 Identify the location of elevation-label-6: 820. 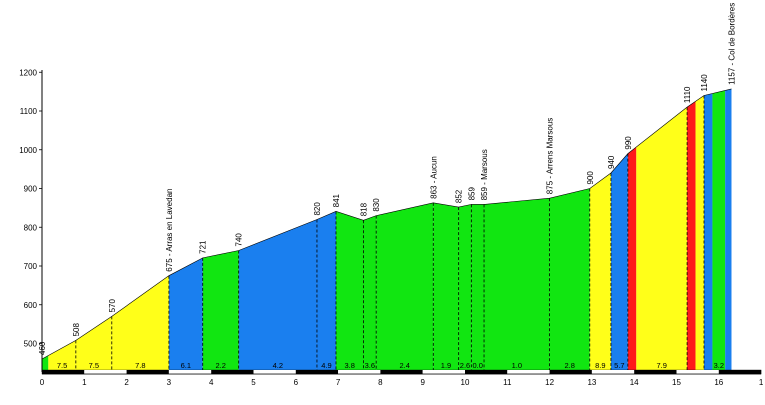
(317, 209).